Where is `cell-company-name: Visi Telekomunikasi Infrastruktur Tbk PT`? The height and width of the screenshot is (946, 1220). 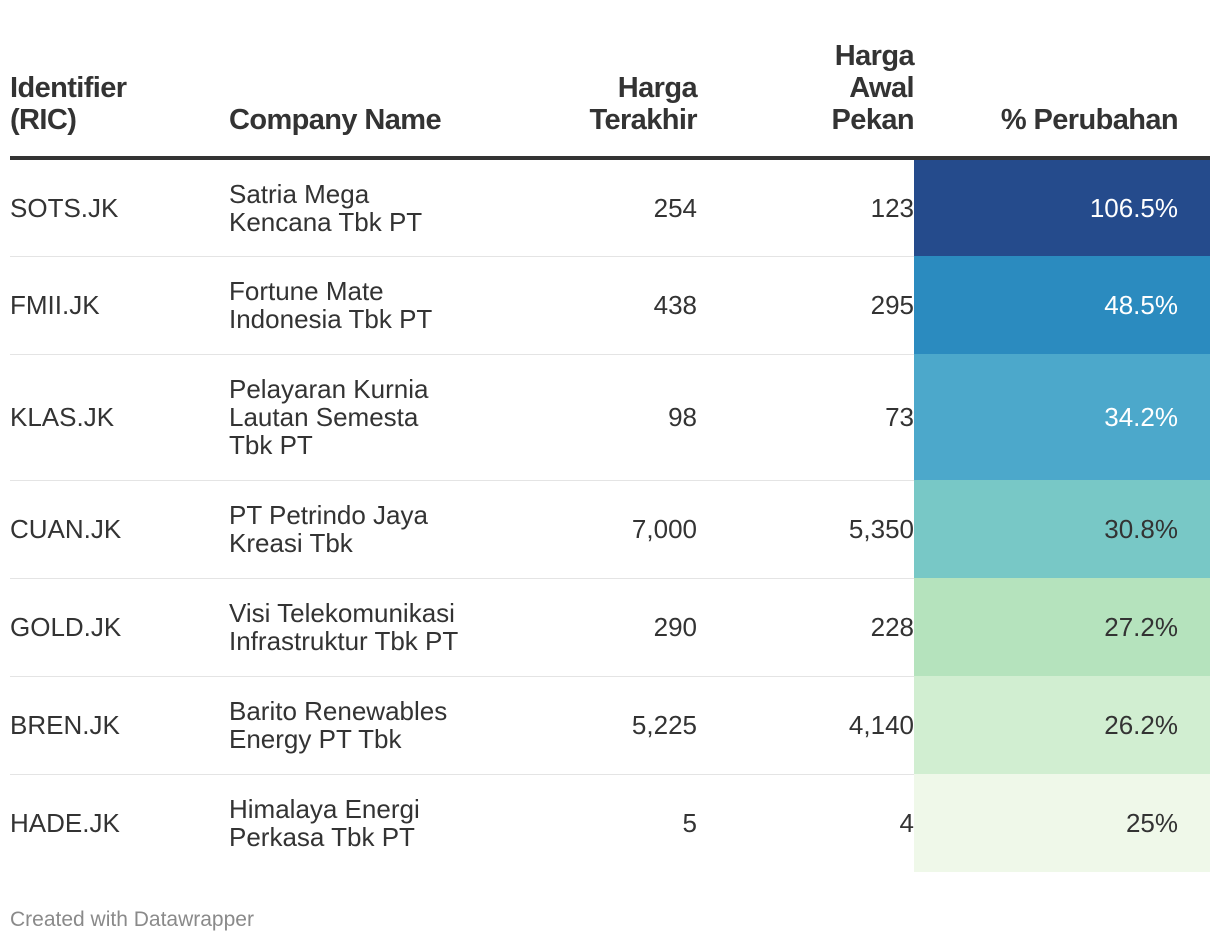
cell-company-name: Visi Telekomunikasi Infrastruktur Tbk PT is located at coordinates (362, 627).